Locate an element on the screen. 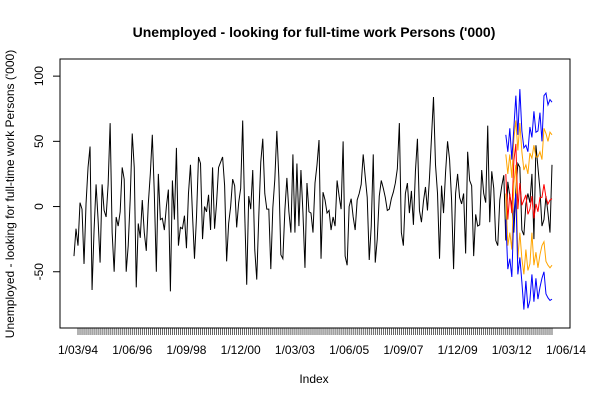 The image size is (600, 400). x-tick-label: 1/06/14 is located at coordinates (566, 350).